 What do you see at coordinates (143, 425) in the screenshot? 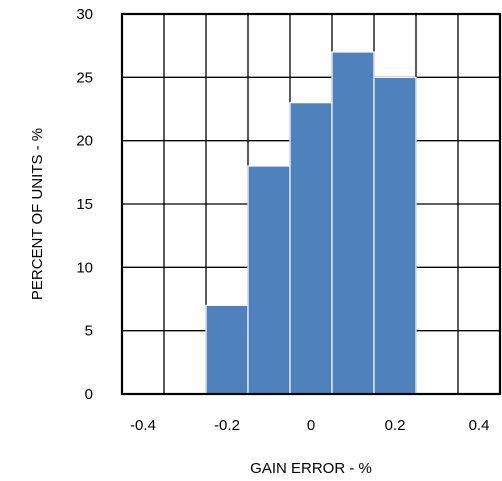
I see `x-tick-label: -0.4` at bounding box center [143, 425].